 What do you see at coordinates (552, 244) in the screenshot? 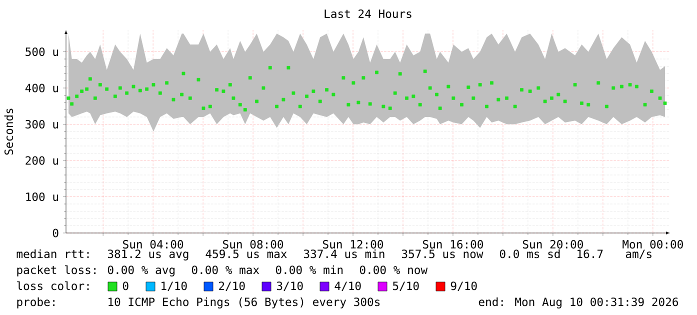
I see `x-tick-label: Sun 20:00` at bounding box center [552, 244].